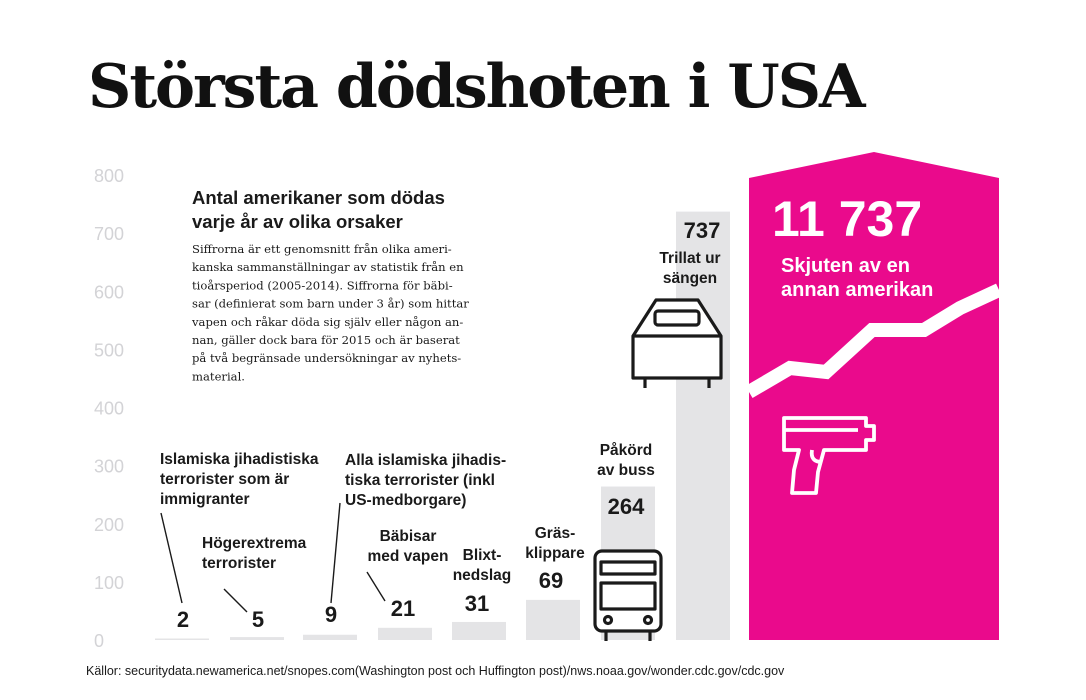 This screenshot has width=1086, height=700. I want to click on category-label: Högerextrema, so click(254, 543).